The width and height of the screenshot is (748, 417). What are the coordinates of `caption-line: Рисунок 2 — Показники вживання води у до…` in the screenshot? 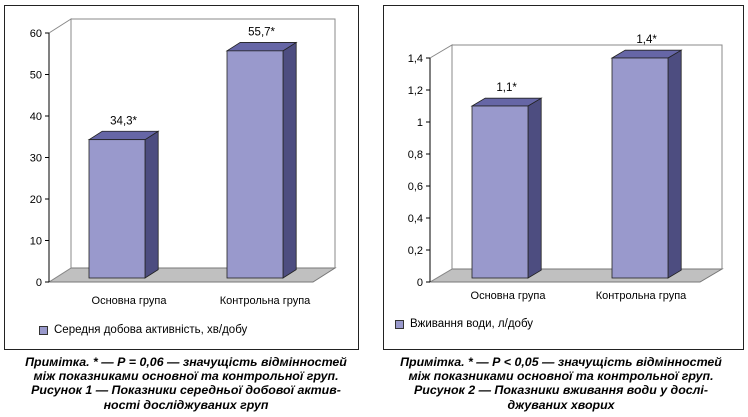 It's located at (561, 390).